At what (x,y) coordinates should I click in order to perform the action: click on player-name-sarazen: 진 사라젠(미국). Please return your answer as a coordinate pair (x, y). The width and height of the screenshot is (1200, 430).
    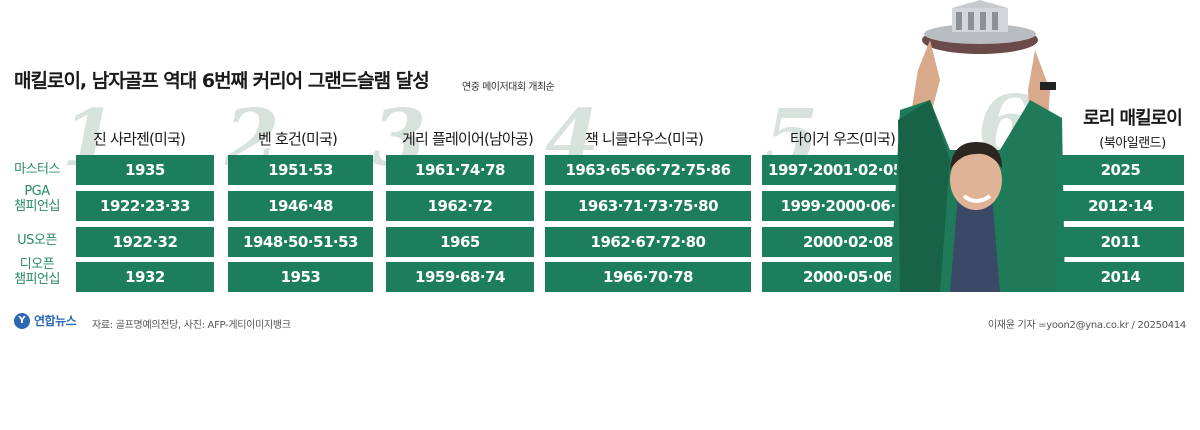
    Looking at the image, I should click on (139, 139).